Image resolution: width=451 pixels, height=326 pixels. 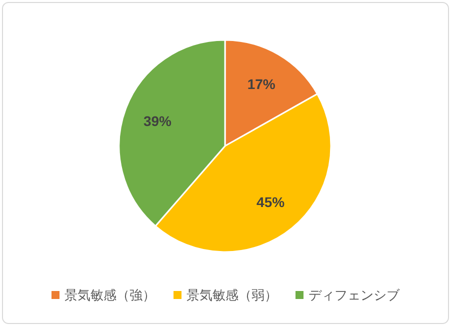 I want to click on data-label: 17%, so click(x=261, y=84).